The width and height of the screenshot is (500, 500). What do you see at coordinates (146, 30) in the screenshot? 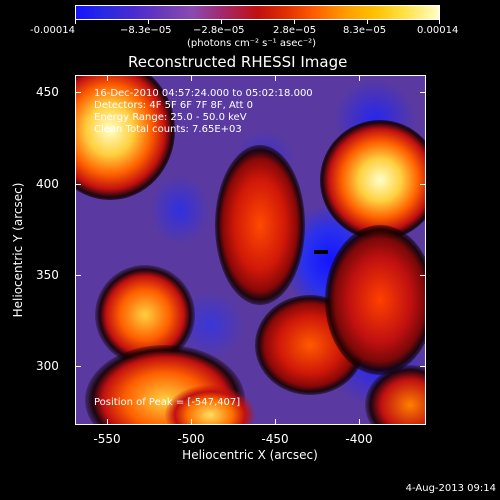
I see `colorbar-label-2: −8.3e−05` at bounding box center [146, 30].